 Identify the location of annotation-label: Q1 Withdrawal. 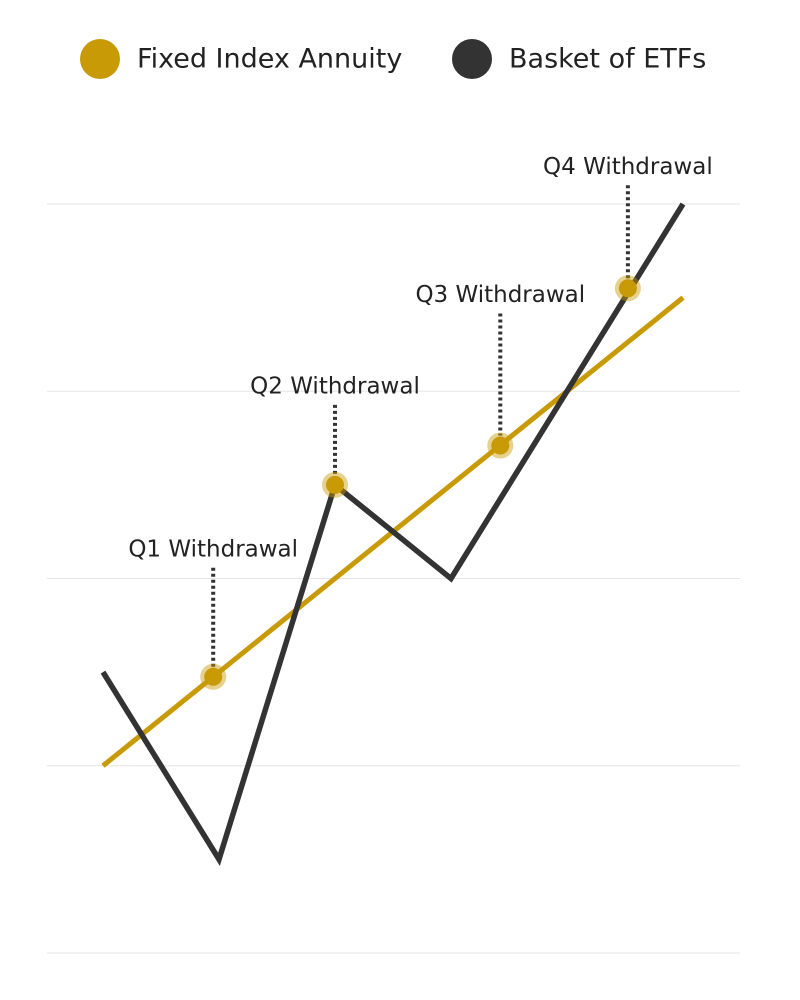
(213, 549).